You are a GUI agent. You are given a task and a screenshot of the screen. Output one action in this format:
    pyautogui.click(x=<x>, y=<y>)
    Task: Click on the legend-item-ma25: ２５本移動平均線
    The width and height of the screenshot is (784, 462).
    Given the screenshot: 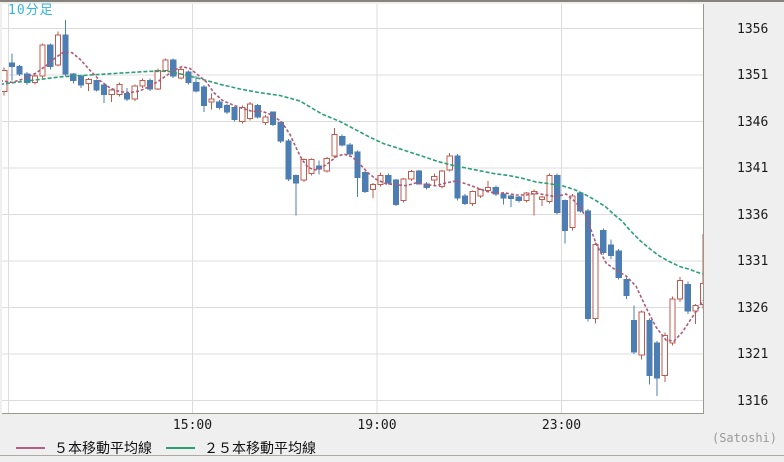 What is the action you would take?
    pyautogui.click(x=241, y=448)
    